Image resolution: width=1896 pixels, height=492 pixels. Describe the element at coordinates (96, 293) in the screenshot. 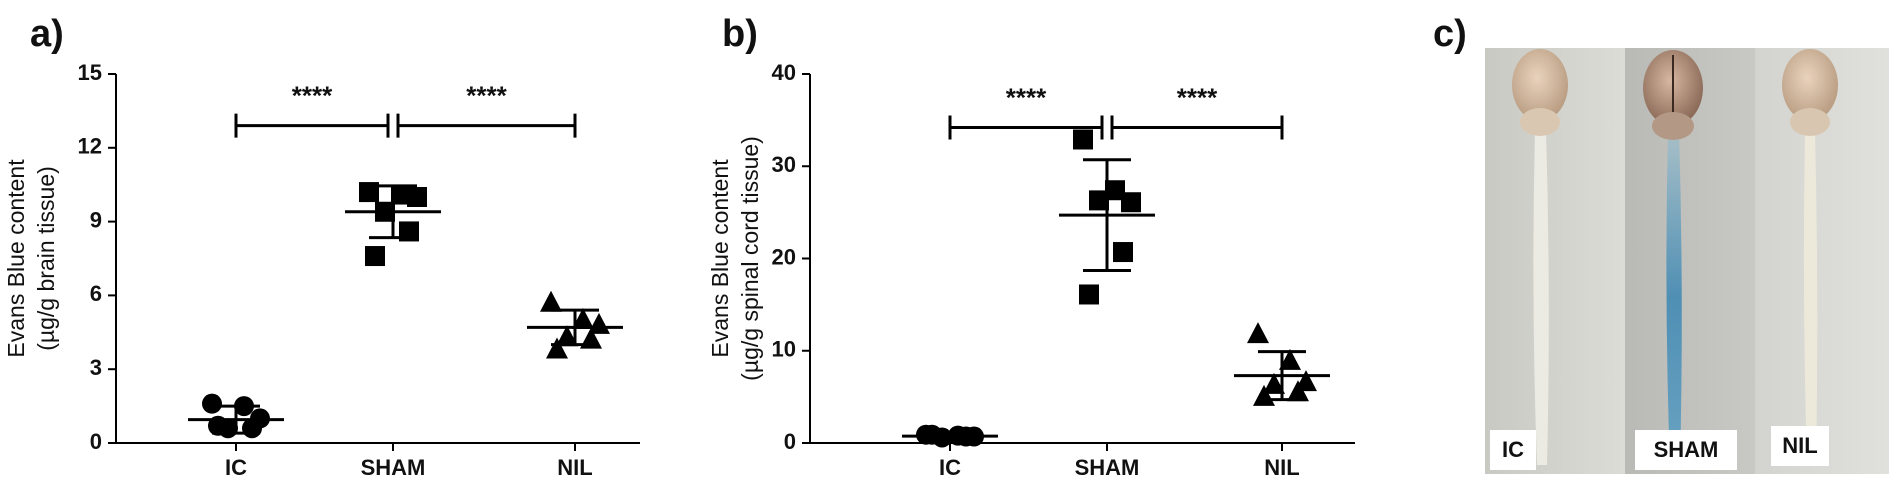

I see `y-tick-label: 6` at that location.